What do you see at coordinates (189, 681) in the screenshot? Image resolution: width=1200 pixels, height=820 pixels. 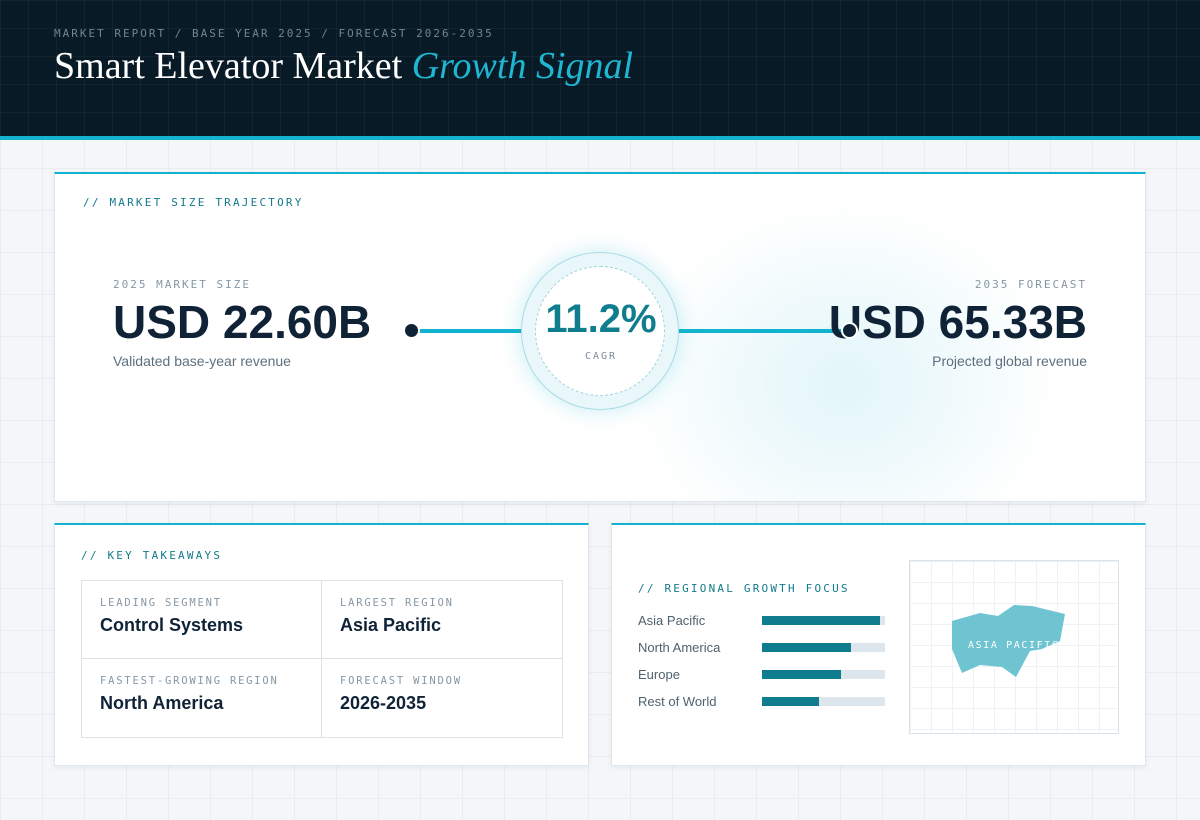 I see `takeaway-label: FASTEST-GROWING REGION` at bounding box center [189, 681].